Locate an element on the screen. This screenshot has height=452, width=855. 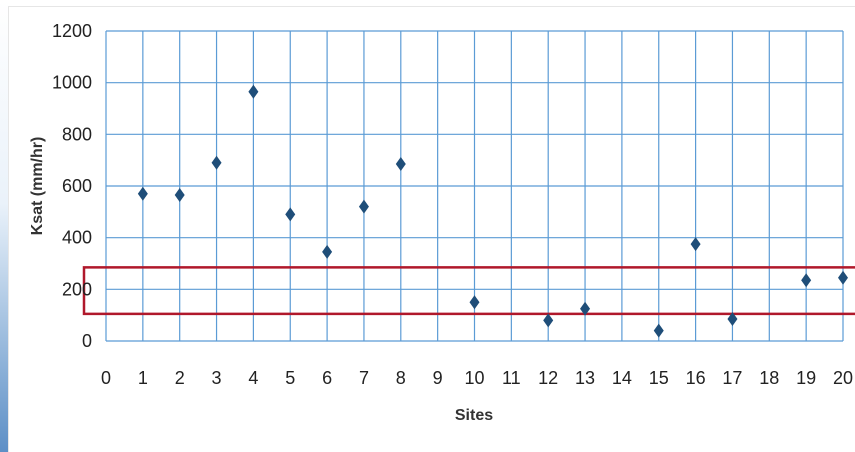
y-tick-label: 1000 is located at coordinates (72, 83).